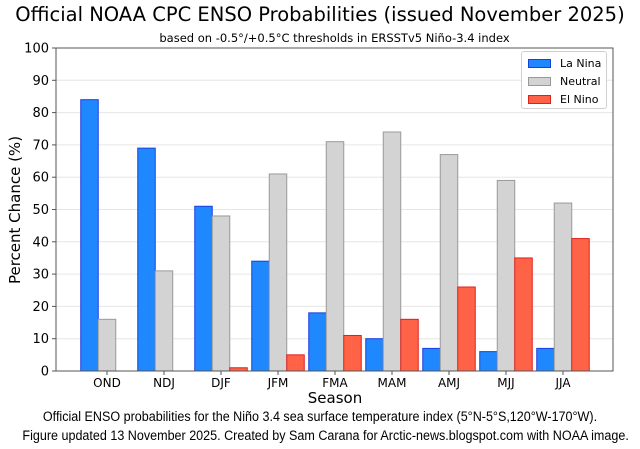 This screenshot has width=640, height=449. Describe the element at coordinates (278, 272) in the screenshot. I see `bar-neutral-jfm` at that location.